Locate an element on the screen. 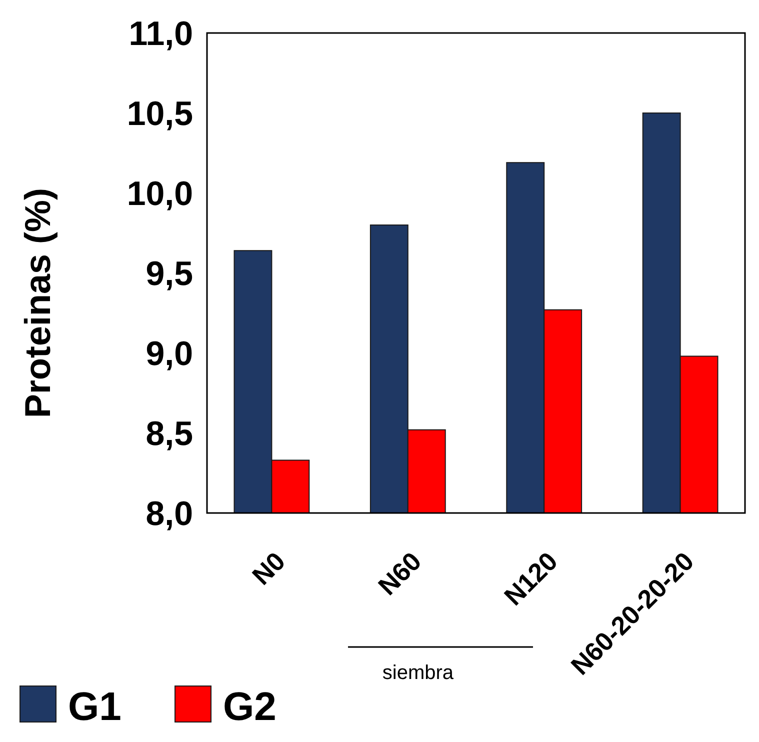 This screenshot has height=742, width=759. legend-label: G2 is located at coordinates (249, 707).